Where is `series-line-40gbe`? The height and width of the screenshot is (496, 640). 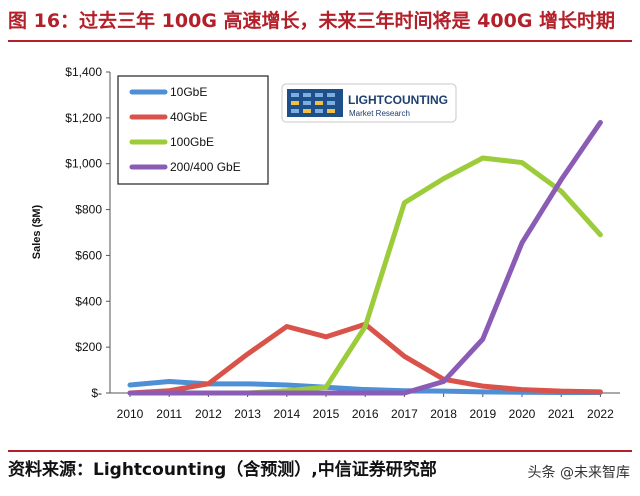 series-line-40gbe is located at coordinates (365, 358).